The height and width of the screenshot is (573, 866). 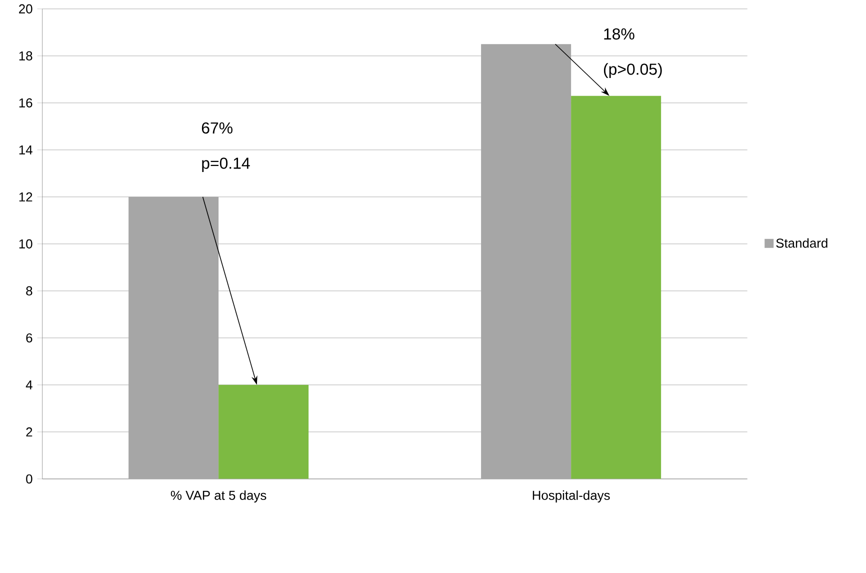 What do you see at coordinates (29, 479) in the screenshot?
I see `y-tick-label: 0` at bounding box center [29, 479].